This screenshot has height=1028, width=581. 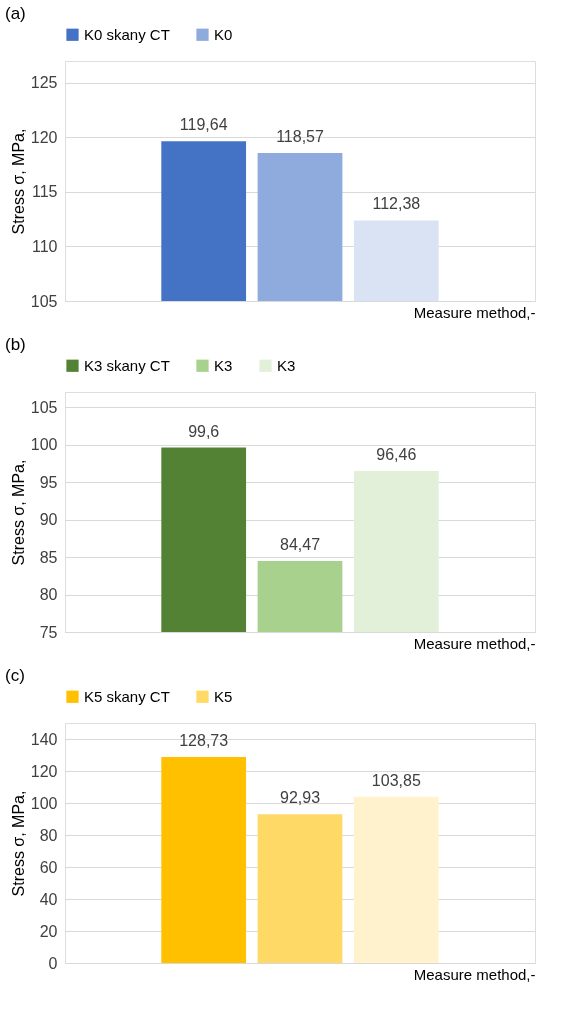 What do you see at coordinates (48, 519) in the screenshot?
I see `y-tick-label: 90` at bounding box center [48, 519].